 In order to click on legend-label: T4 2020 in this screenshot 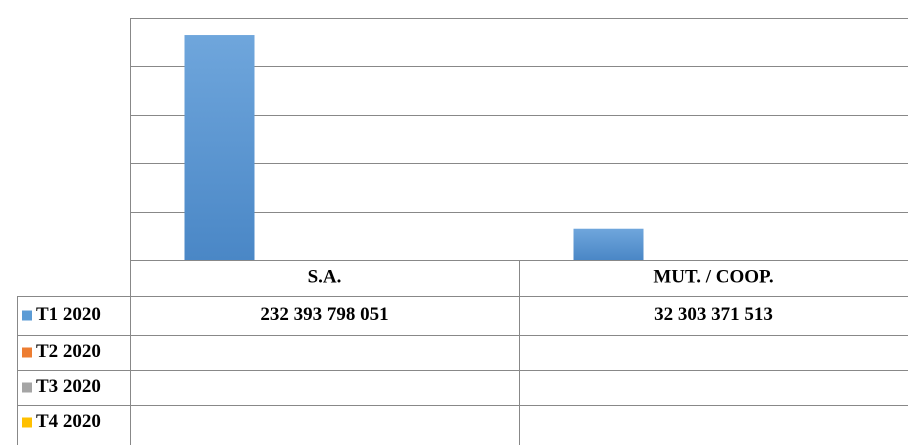, I will do `click(68, 421)`.